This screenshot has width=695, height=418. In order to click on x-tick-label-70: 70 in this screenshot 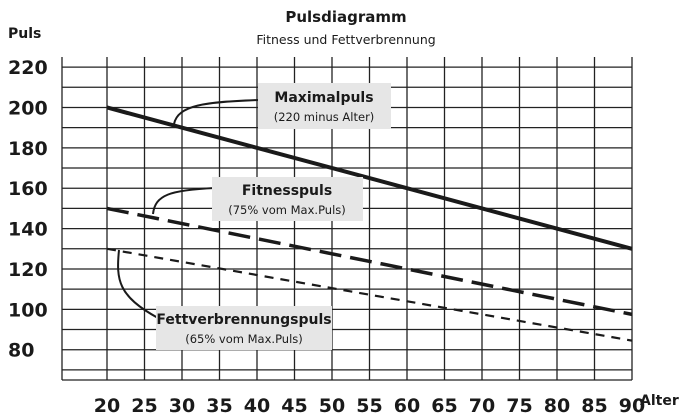, I will do `click(482, 406)`.